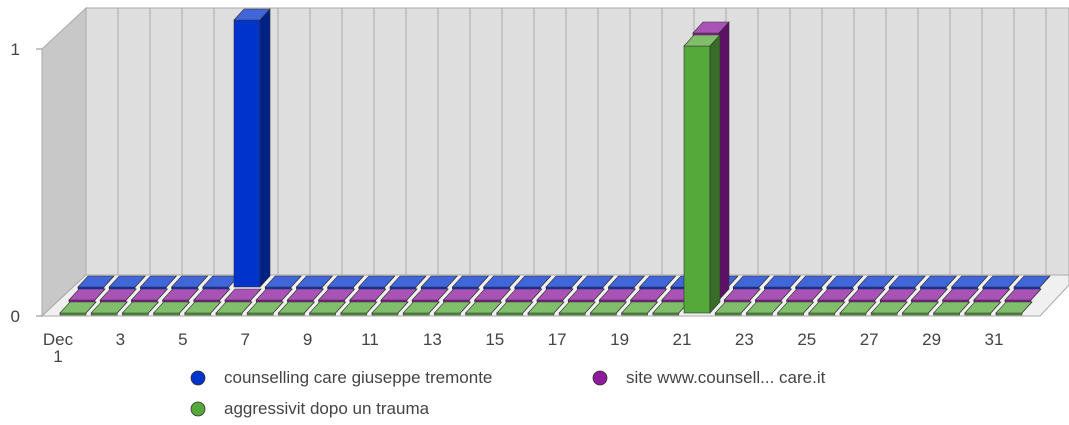 The image size is (1069, 425). What do you see at coordinates (697, 179) in the screenshot?
I see `bar-front` at bounding box center [697, 179].